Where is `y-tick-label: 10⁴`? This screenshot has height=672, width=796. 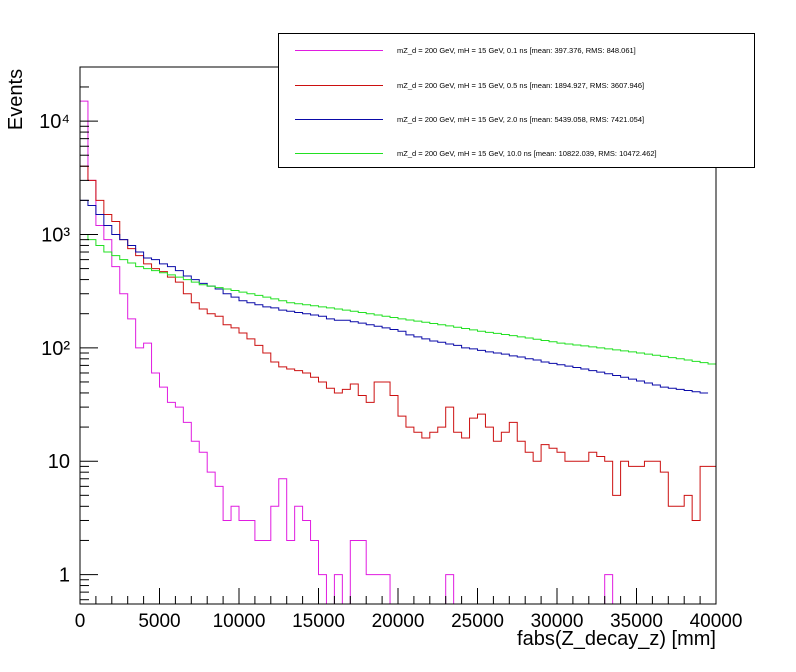 y-tick-label: 10⁴ is located at coordinates (54, 122).